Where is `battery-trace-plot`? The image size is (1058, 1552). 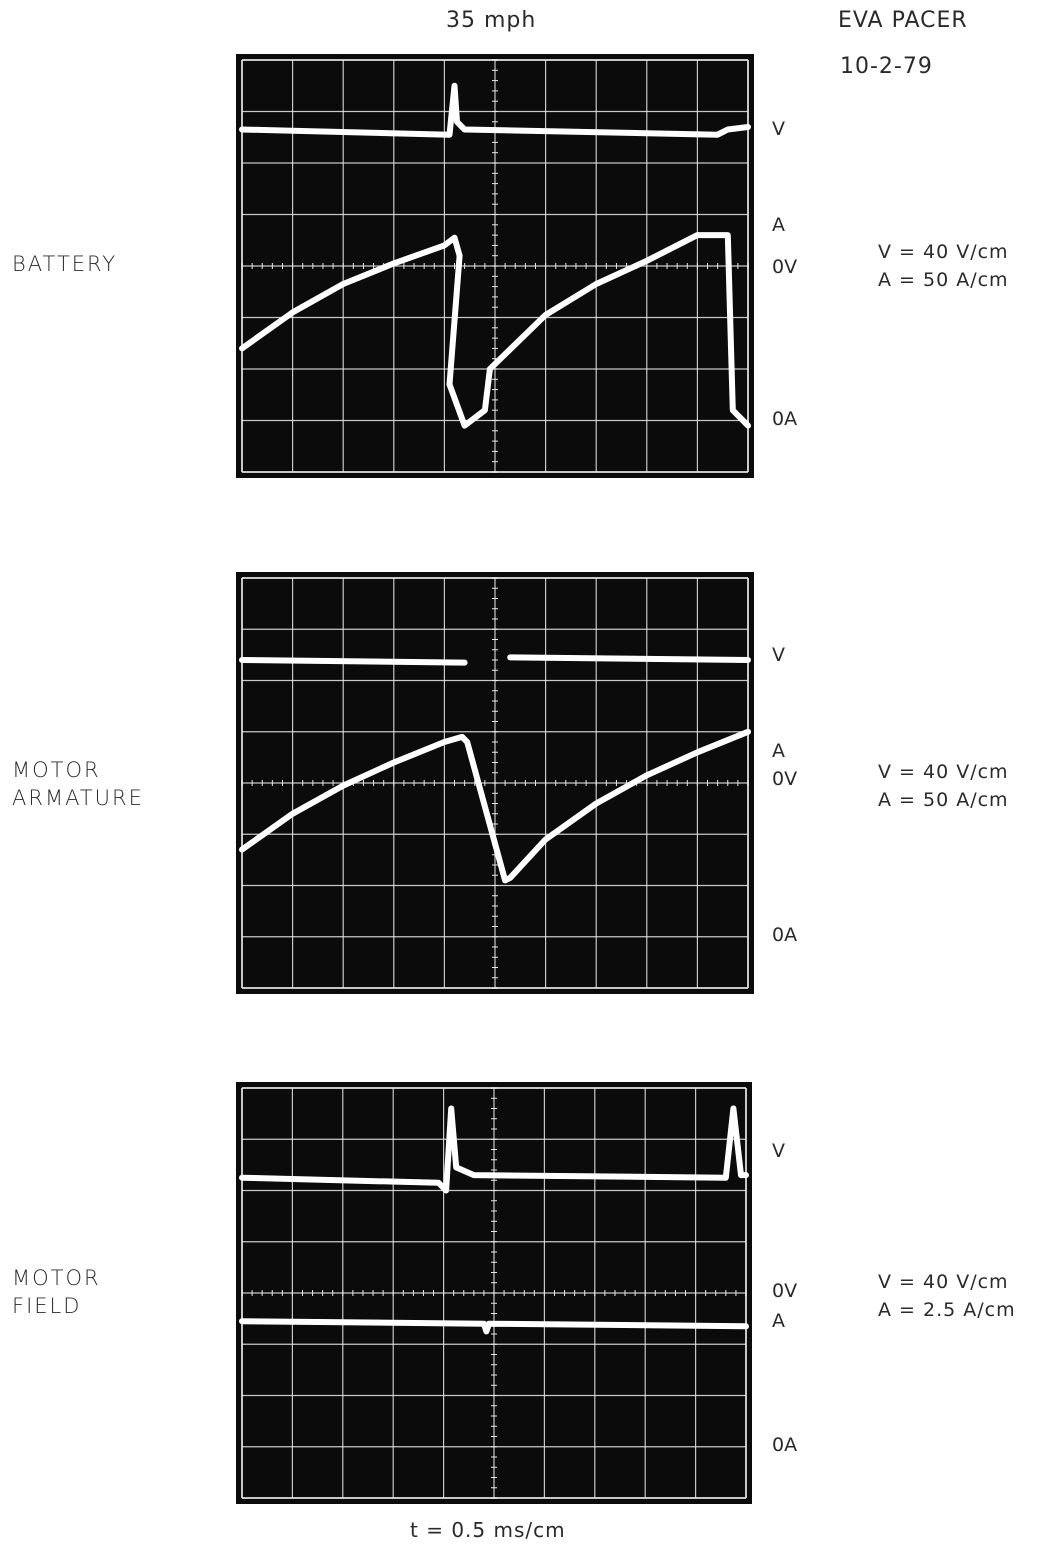
battery-trace-plot is located at coordinates (495, 266).